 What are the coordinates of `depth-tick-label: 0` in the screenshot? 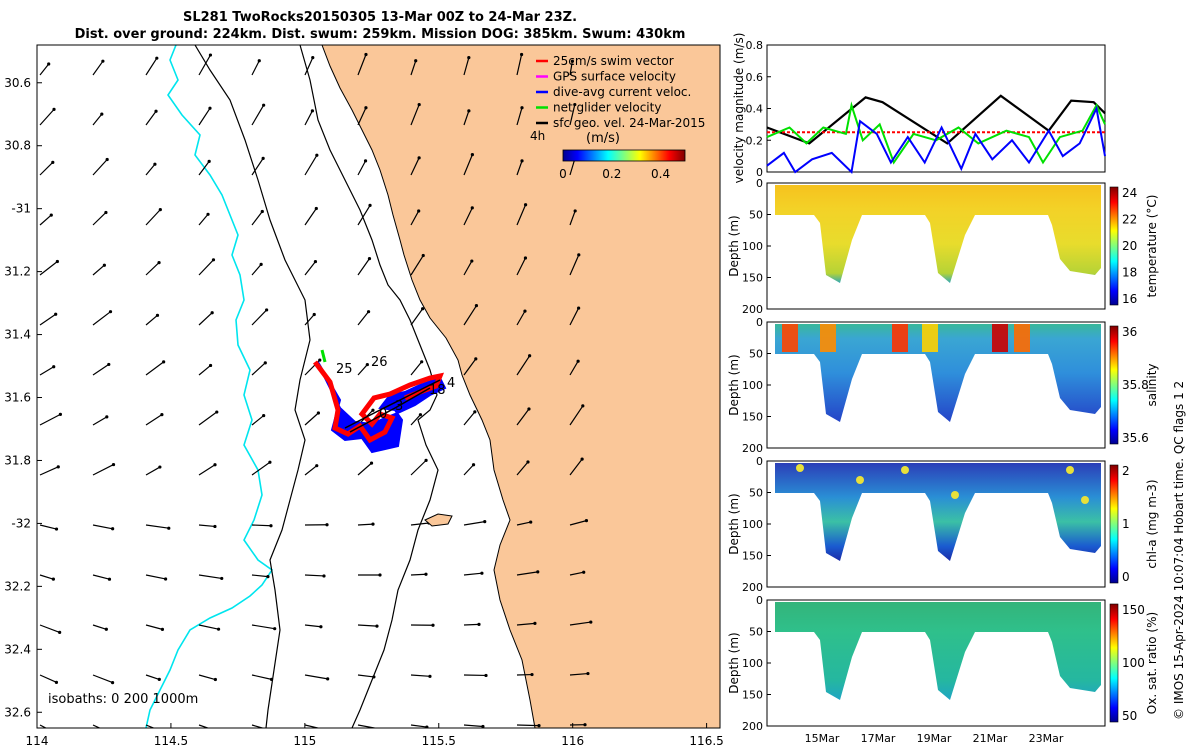 It's located at (759, 183).